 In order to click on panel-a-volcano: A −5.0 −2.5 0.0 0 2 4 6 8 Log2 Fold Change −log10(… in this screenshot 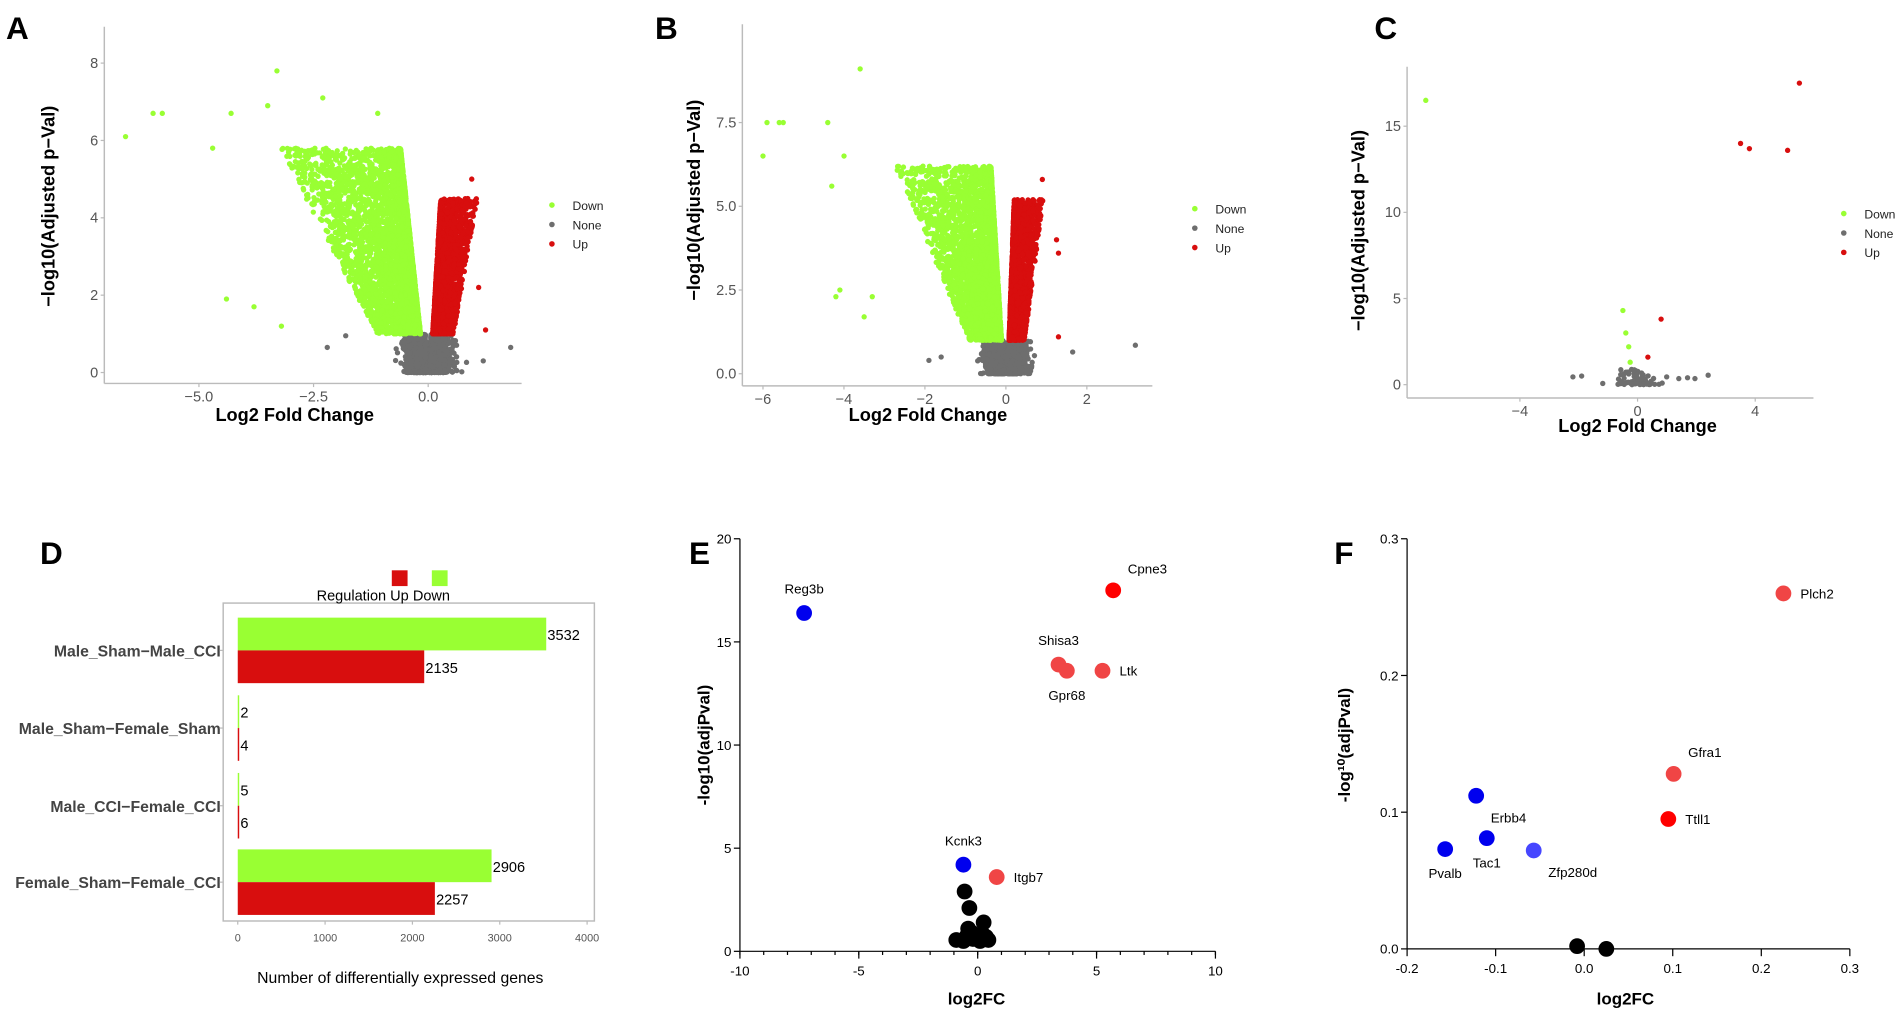, I will do `click(304, 217)`.